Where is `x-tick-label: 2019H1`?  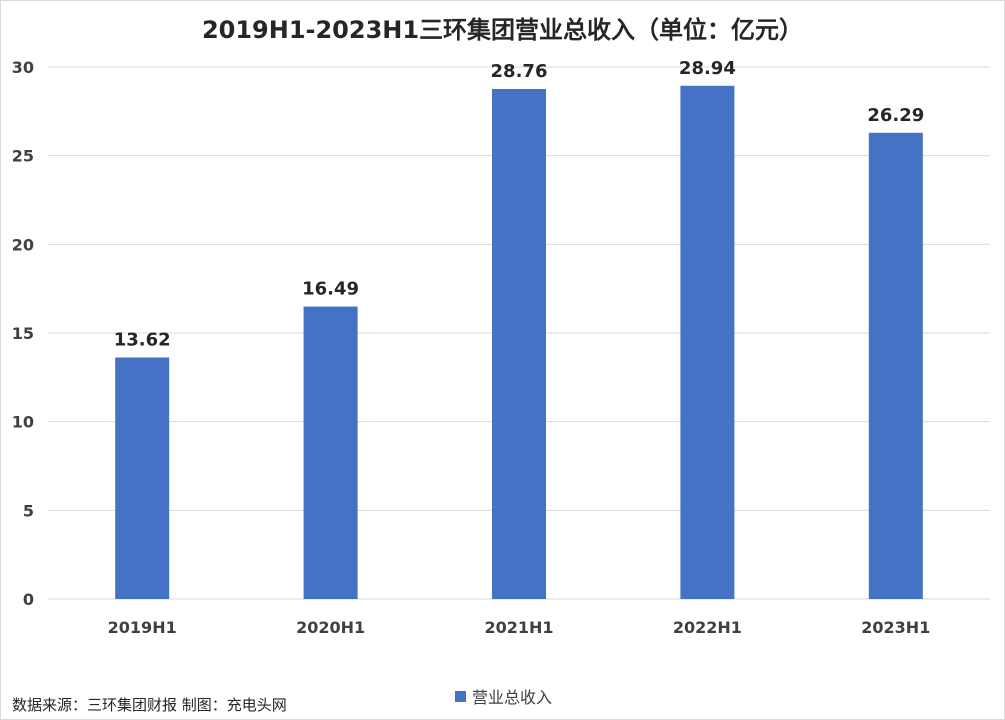
x-tick-label: 2019H1 is located at coordinates (142, 627).